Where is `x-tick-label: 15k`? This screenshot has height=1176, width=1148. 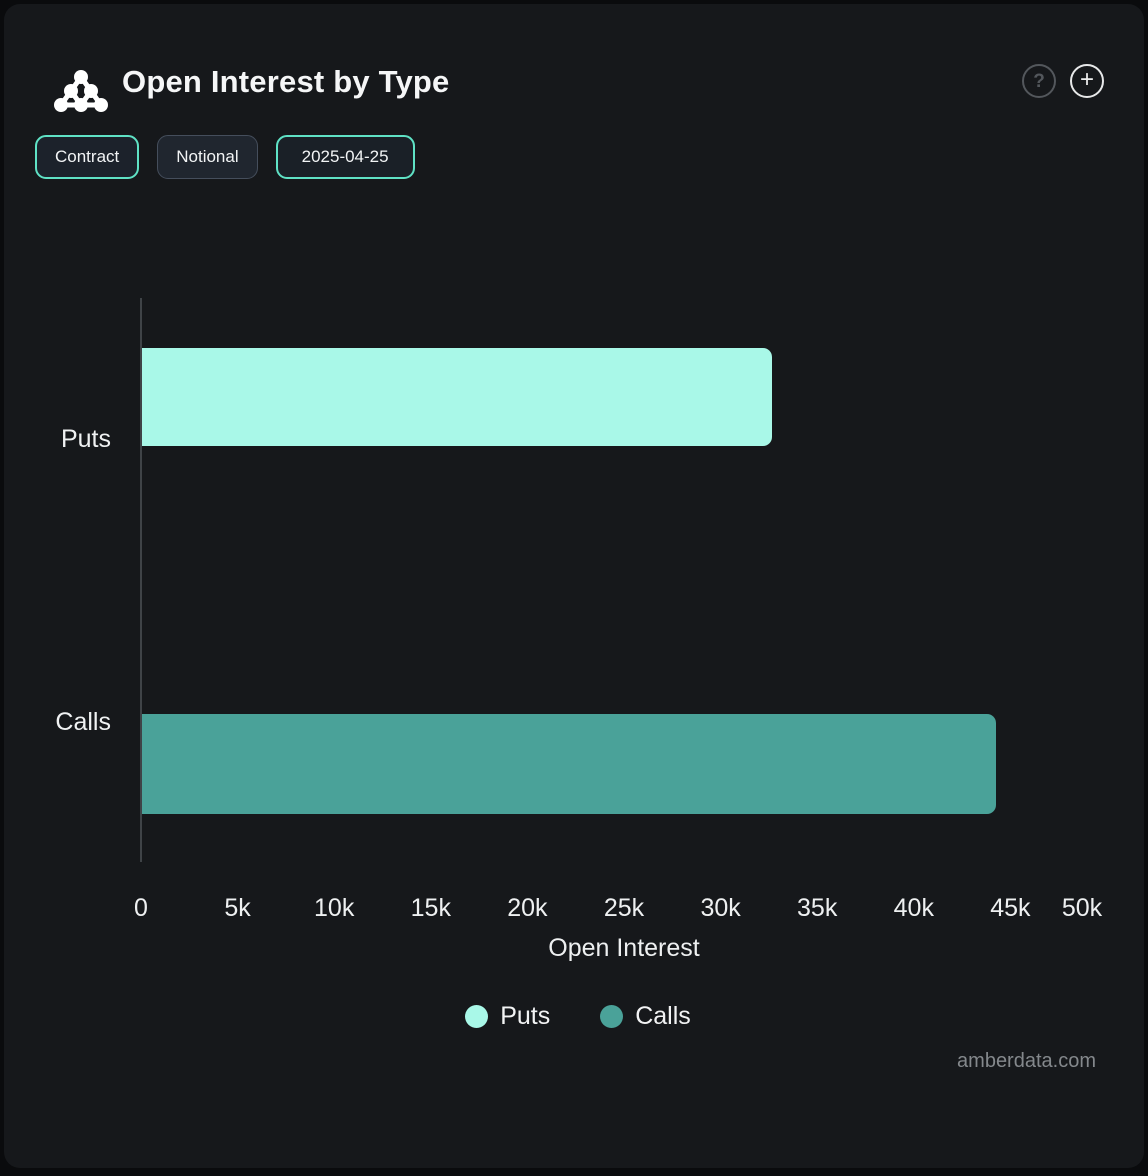 x-tick-label: 15k is located at coordinates (430, 908).